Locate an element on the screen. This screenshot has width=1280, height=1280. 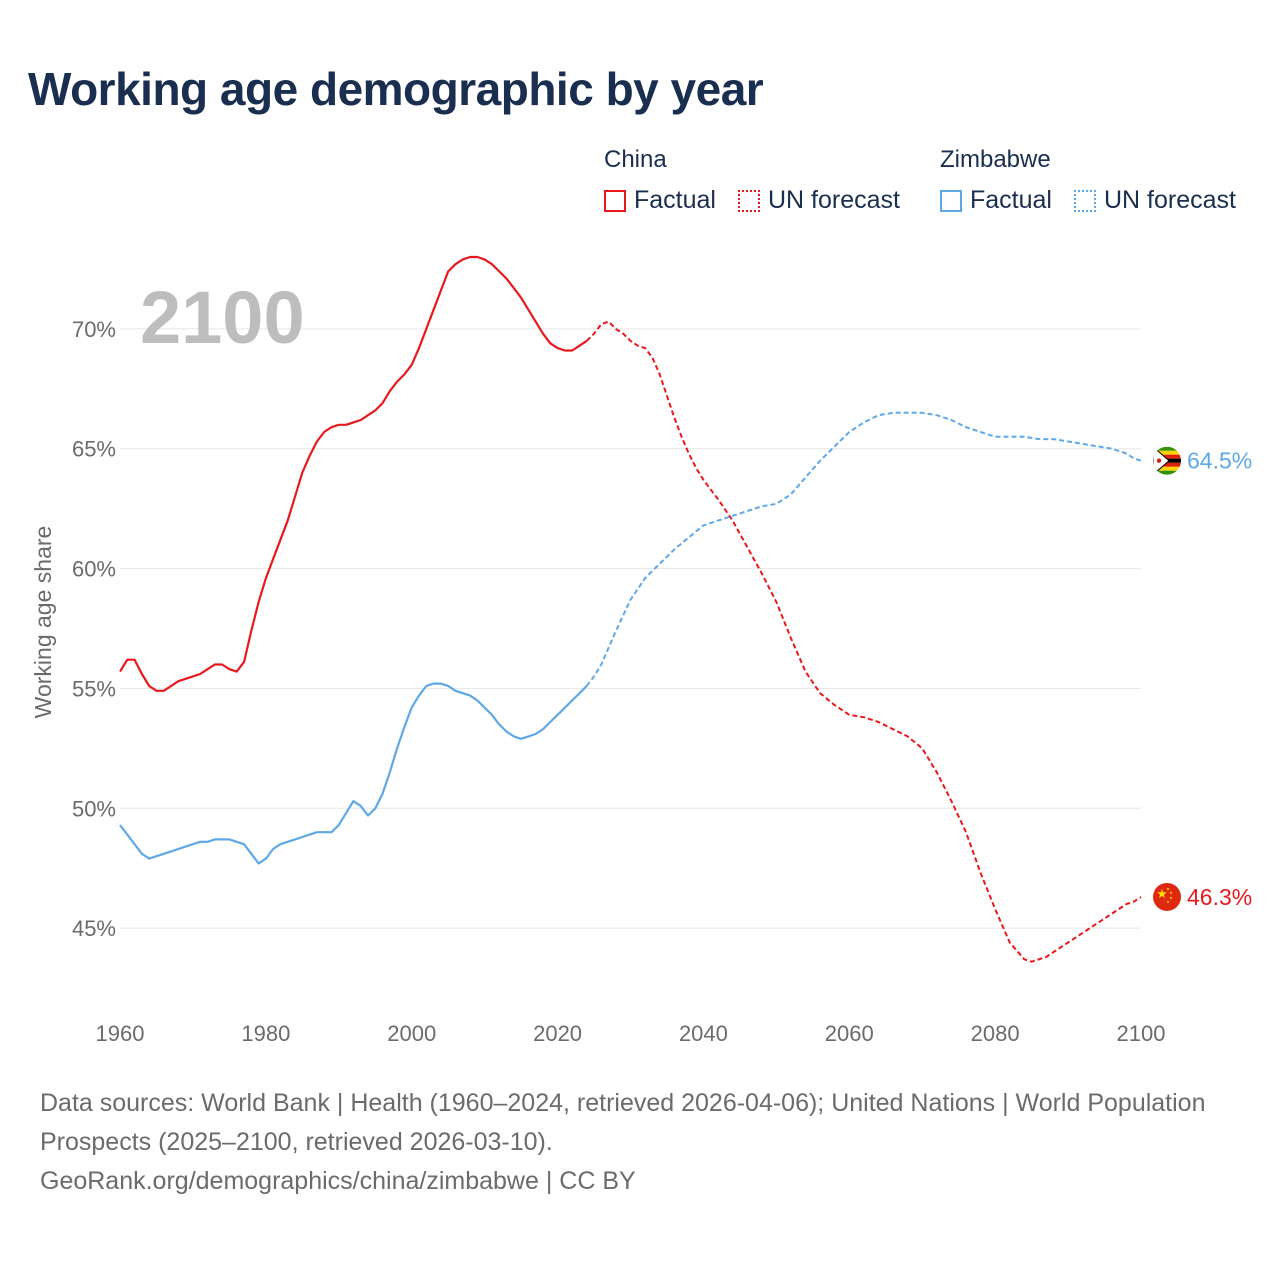
y-tick-label: 70% is located at coordinates (94, 329).